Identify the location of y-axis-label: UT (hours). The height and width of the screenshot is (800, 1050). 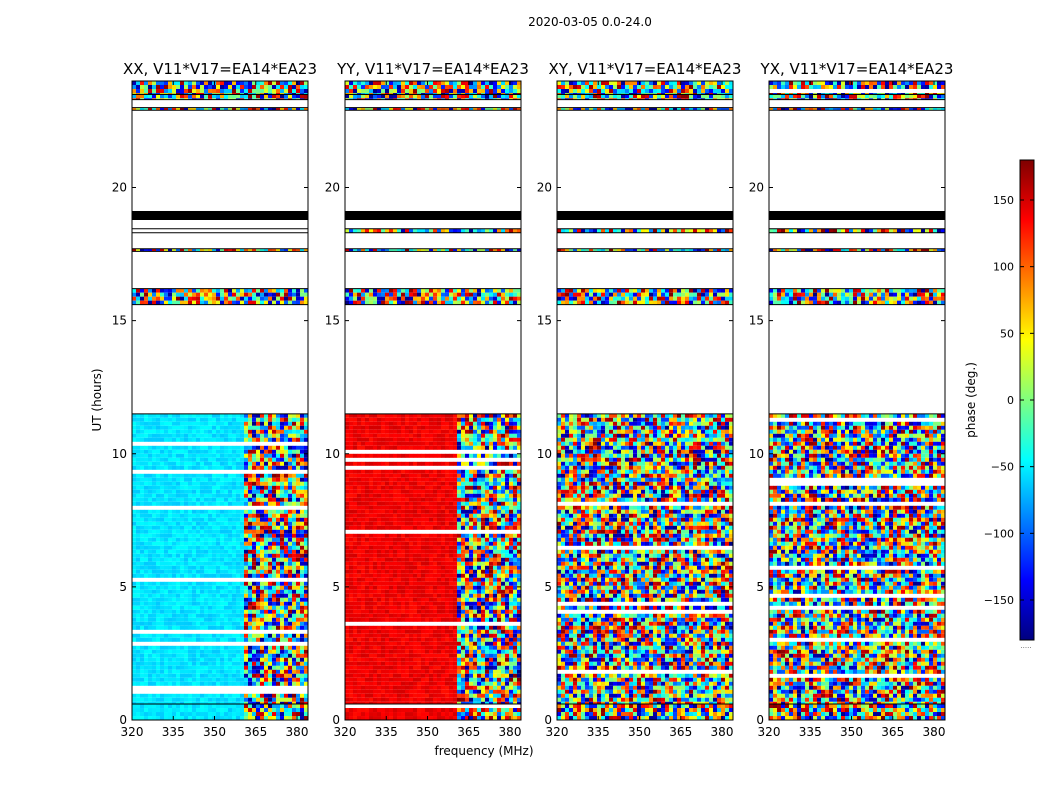
(97, 399).